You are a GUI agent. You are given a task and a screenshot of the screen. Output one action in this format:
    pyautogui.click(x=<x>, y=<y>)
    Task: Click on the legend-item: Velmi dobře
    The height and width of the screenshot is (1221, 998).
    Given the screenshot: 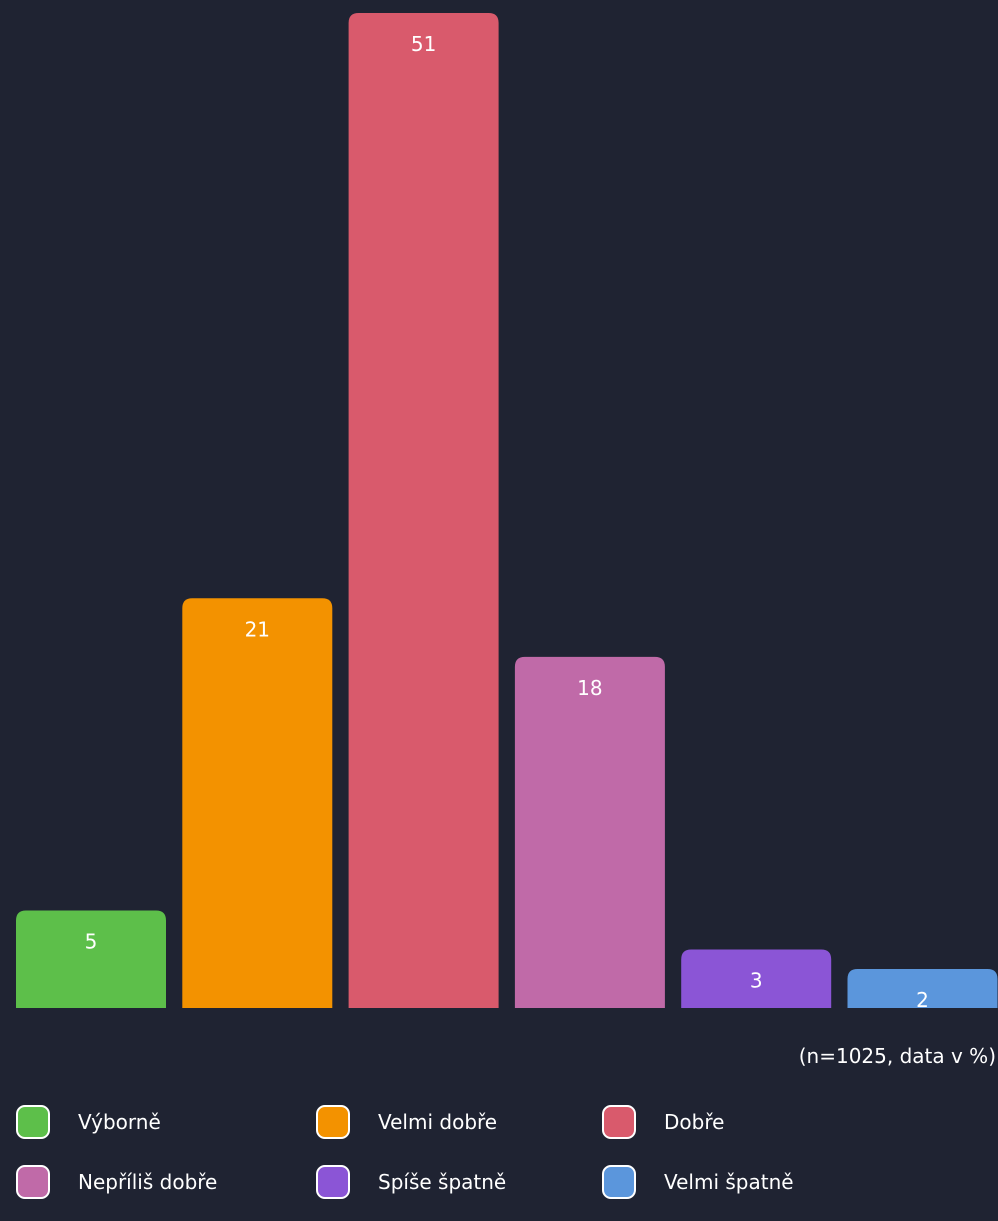 What is the action you would take?
    pyautogui.click(x=406, y=1122)
    